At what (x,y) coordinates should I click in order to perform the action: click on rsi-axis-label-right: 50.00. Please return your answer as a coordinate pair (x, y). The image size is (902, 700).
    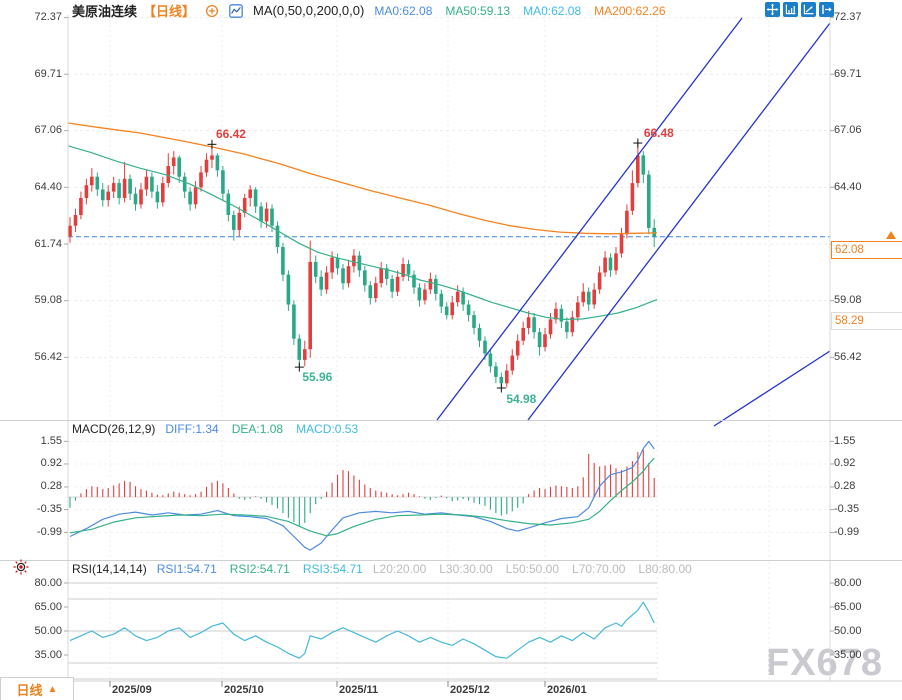
    Looking at the image, I should click on (848, 630).